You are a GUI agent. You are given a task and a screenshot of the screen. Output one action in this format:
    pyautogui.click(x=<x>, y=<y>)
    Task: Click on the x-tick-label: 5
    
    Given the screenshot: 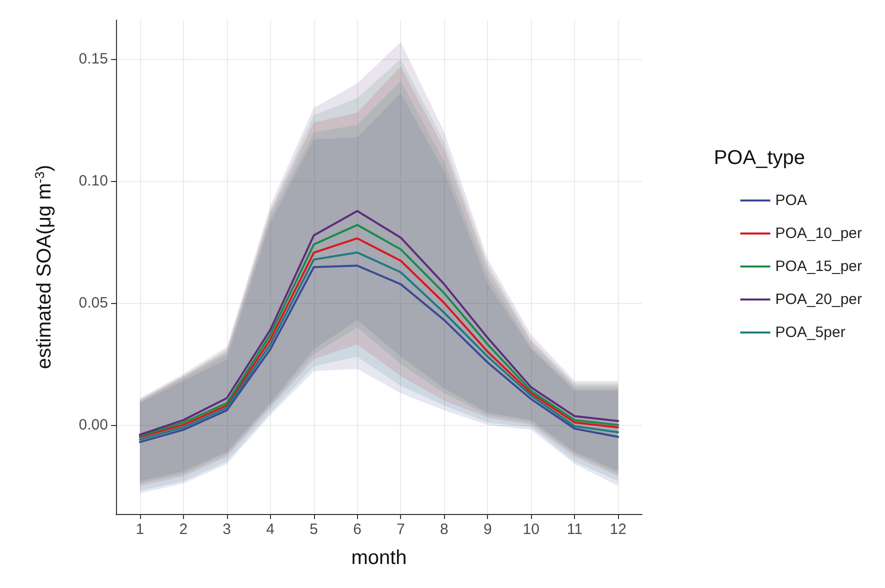 What is the action you would take?
    pyautogui.click(x=314, y=529)
    